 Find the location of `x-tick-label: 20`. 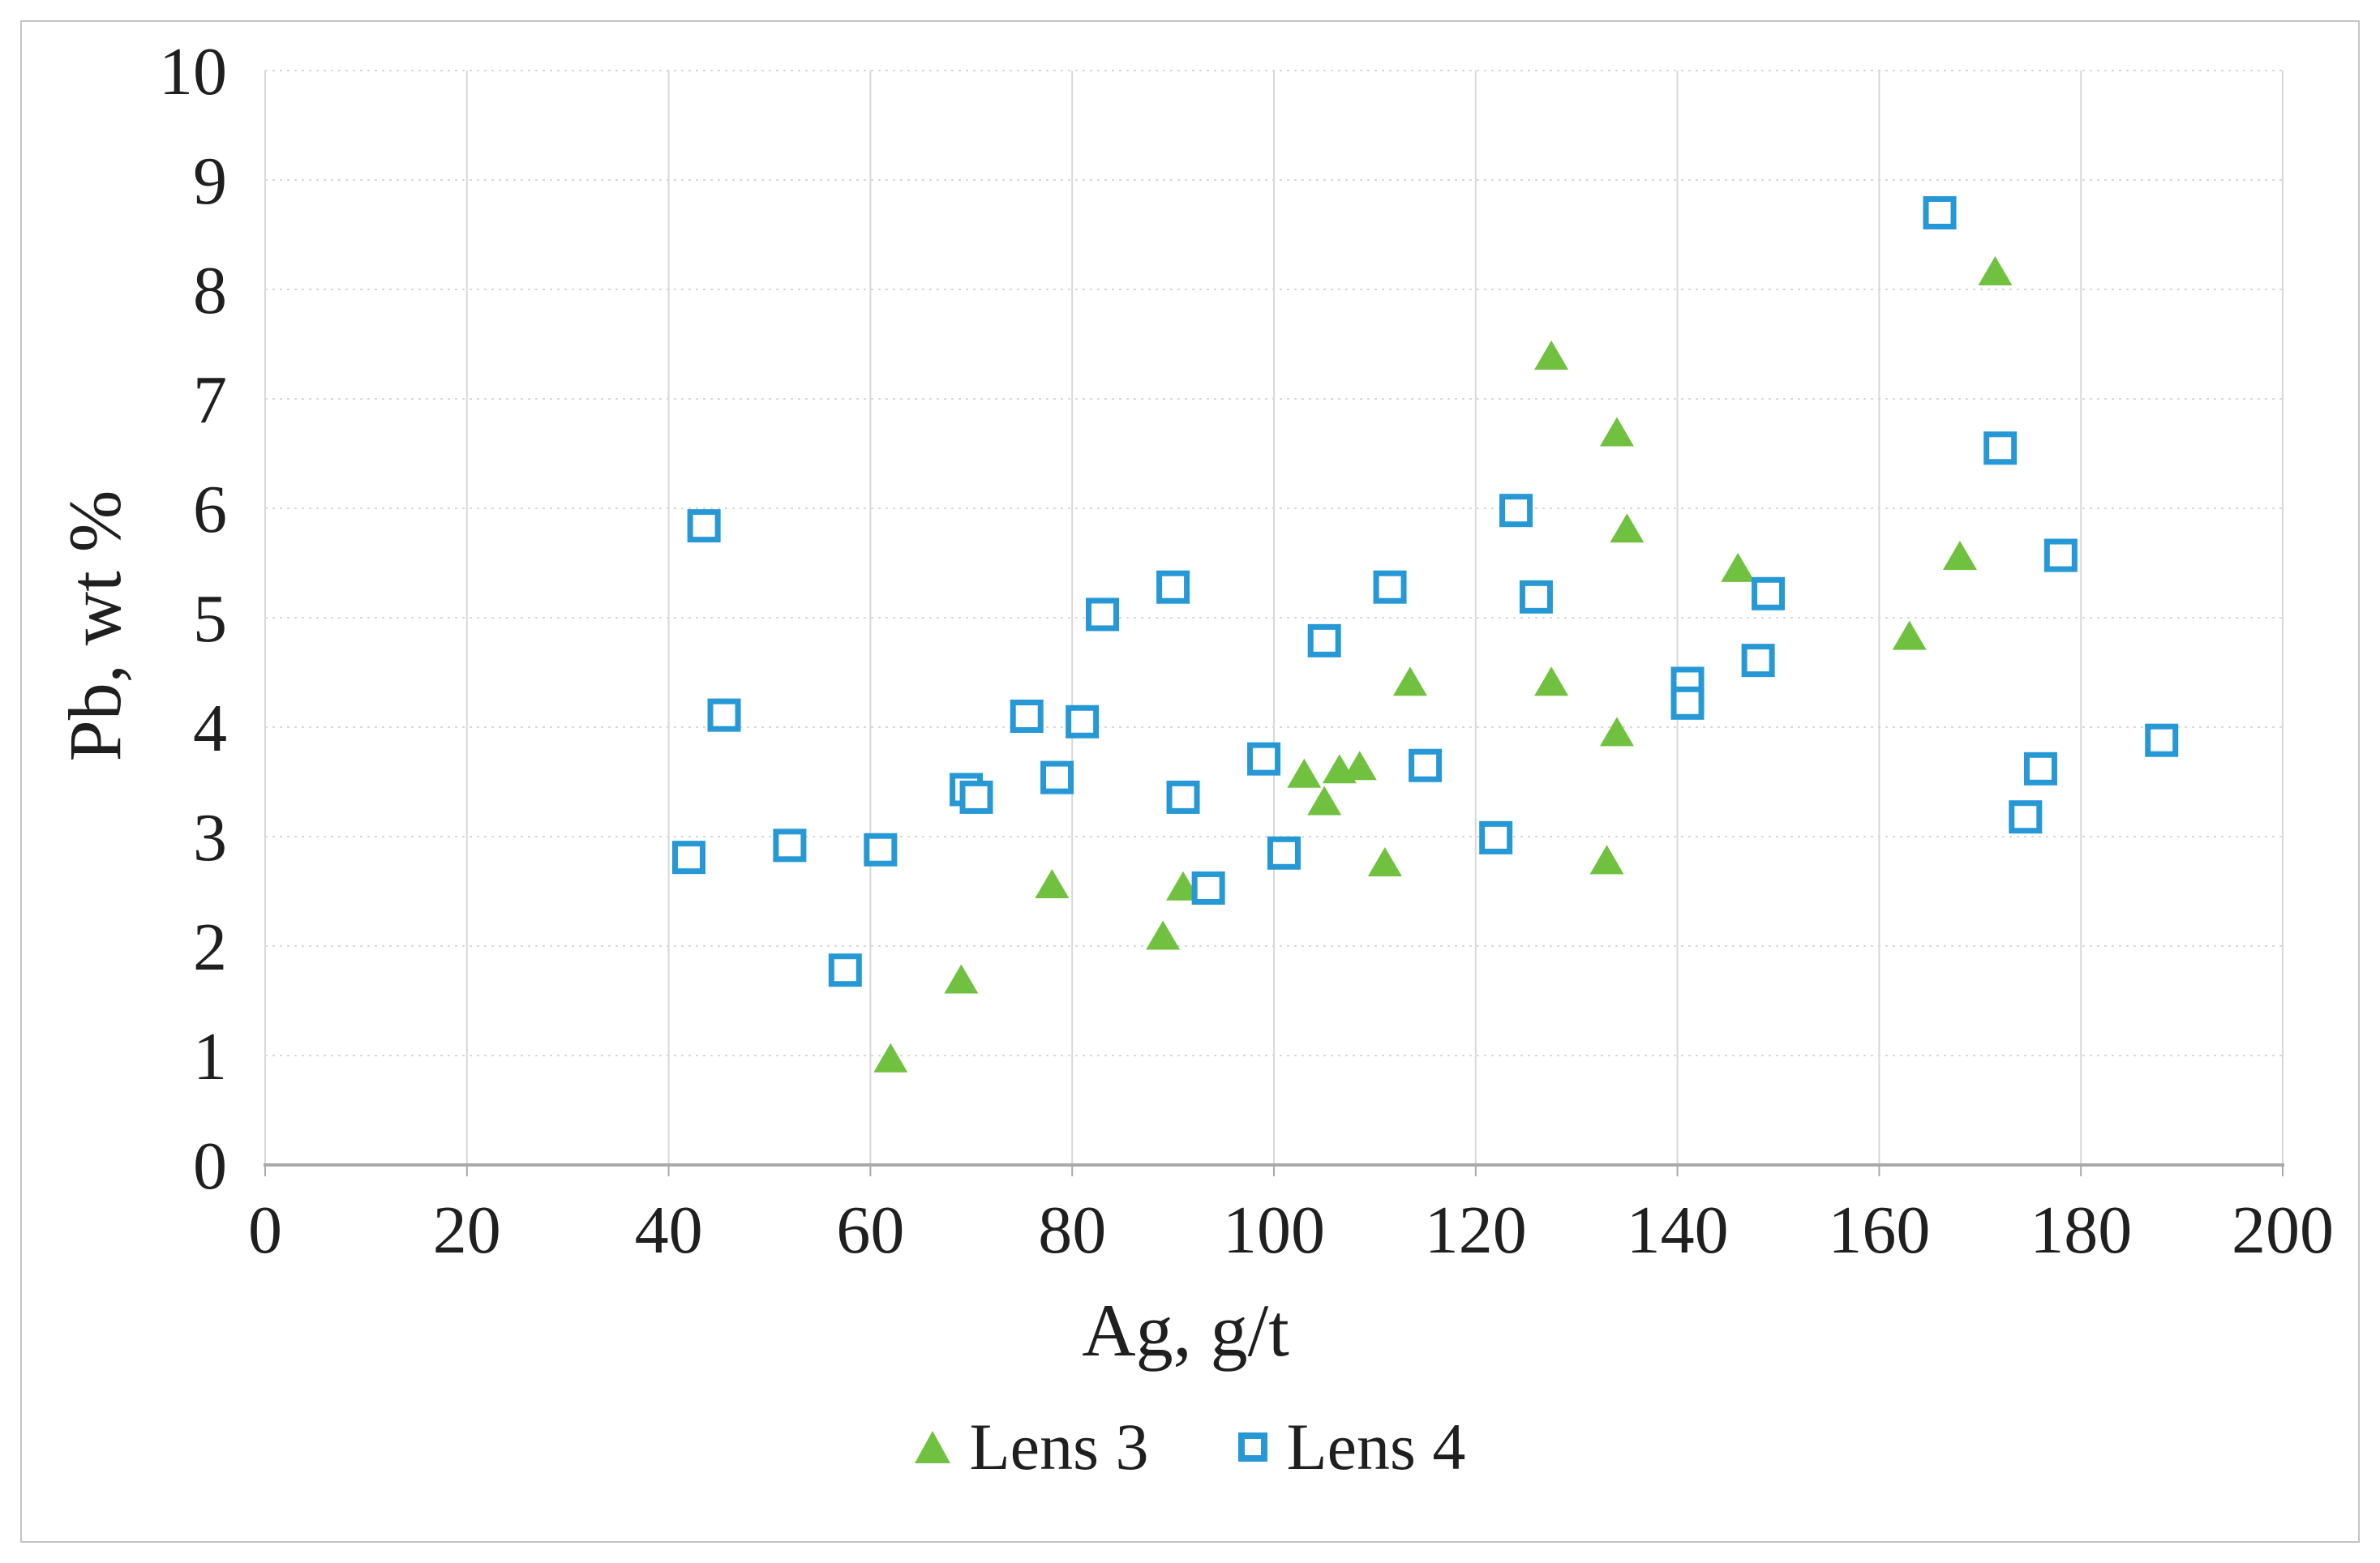

x-tick-label: 20 is located at coordinates (467, 1230).